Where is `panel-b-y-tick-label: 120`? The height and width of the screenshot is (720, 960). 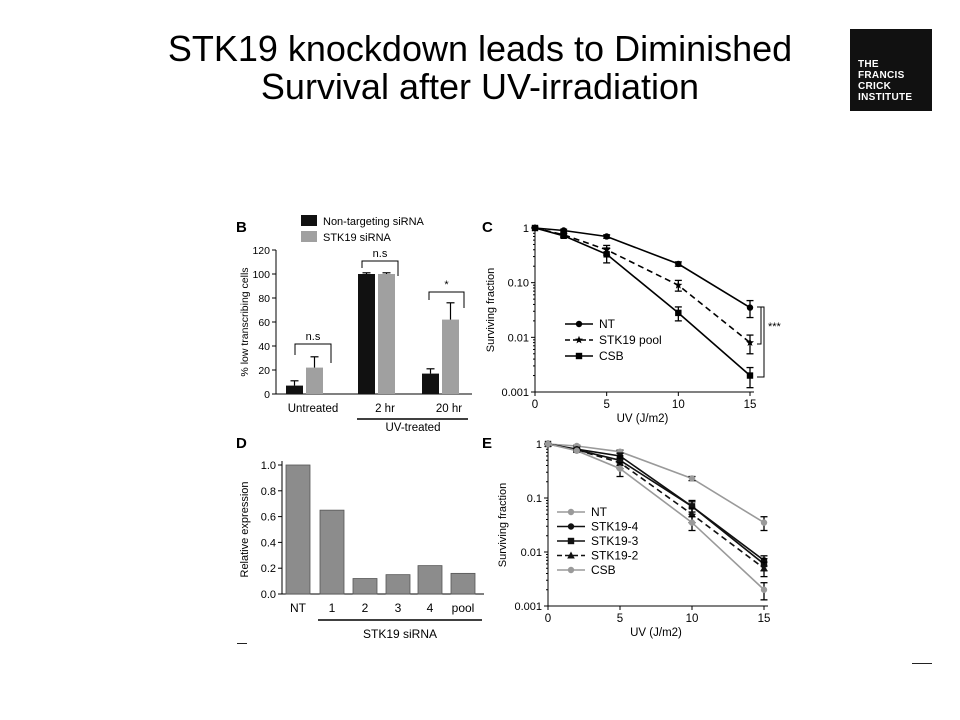
panel-b-y-tick-label: 120 is located at coordinates (261, 251).